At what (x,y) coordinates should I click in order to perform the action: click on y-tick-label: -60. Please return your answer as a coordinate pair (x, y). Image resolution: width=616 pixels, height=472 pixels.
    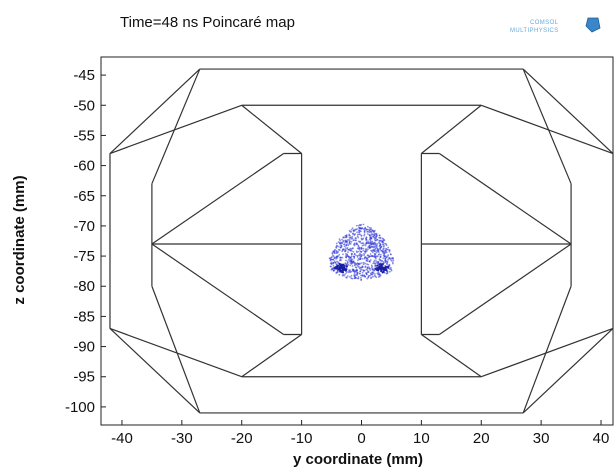
    Looking at the image, I should click on (84, 166).